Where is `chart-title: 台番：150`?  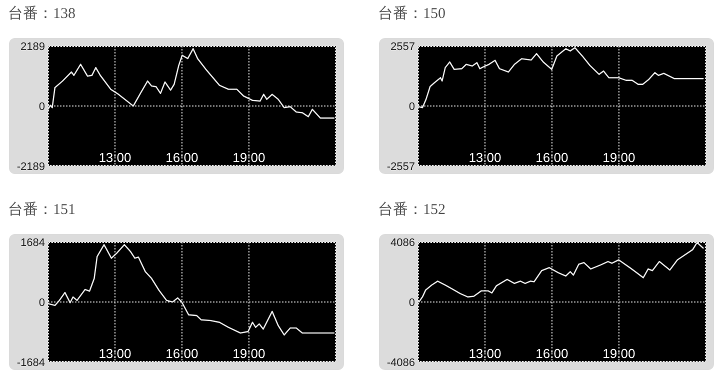 chart-title: 台番：150 is located at coordinates (412, 13).